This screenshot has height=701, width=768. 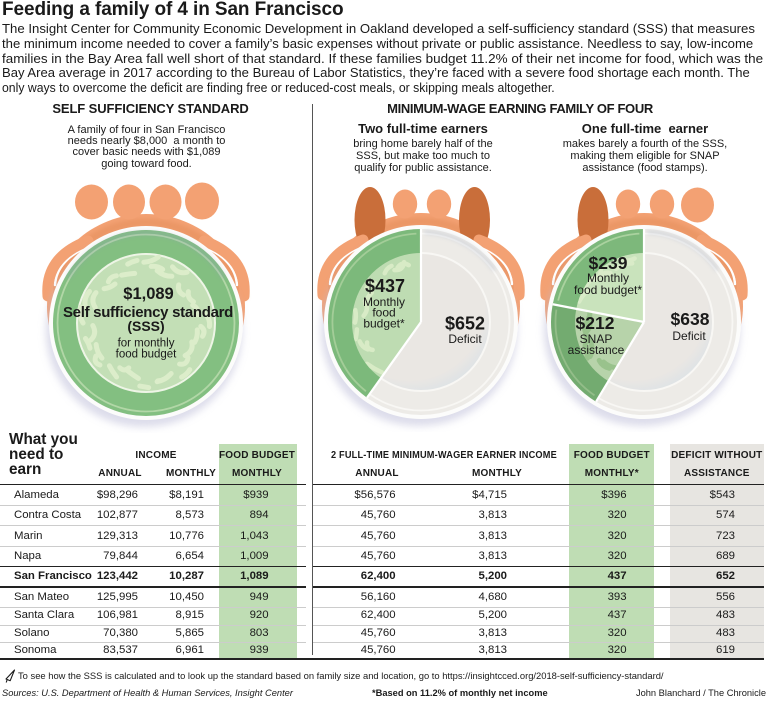 I want to click on svg-text: $638, so click(x=690, y=319).